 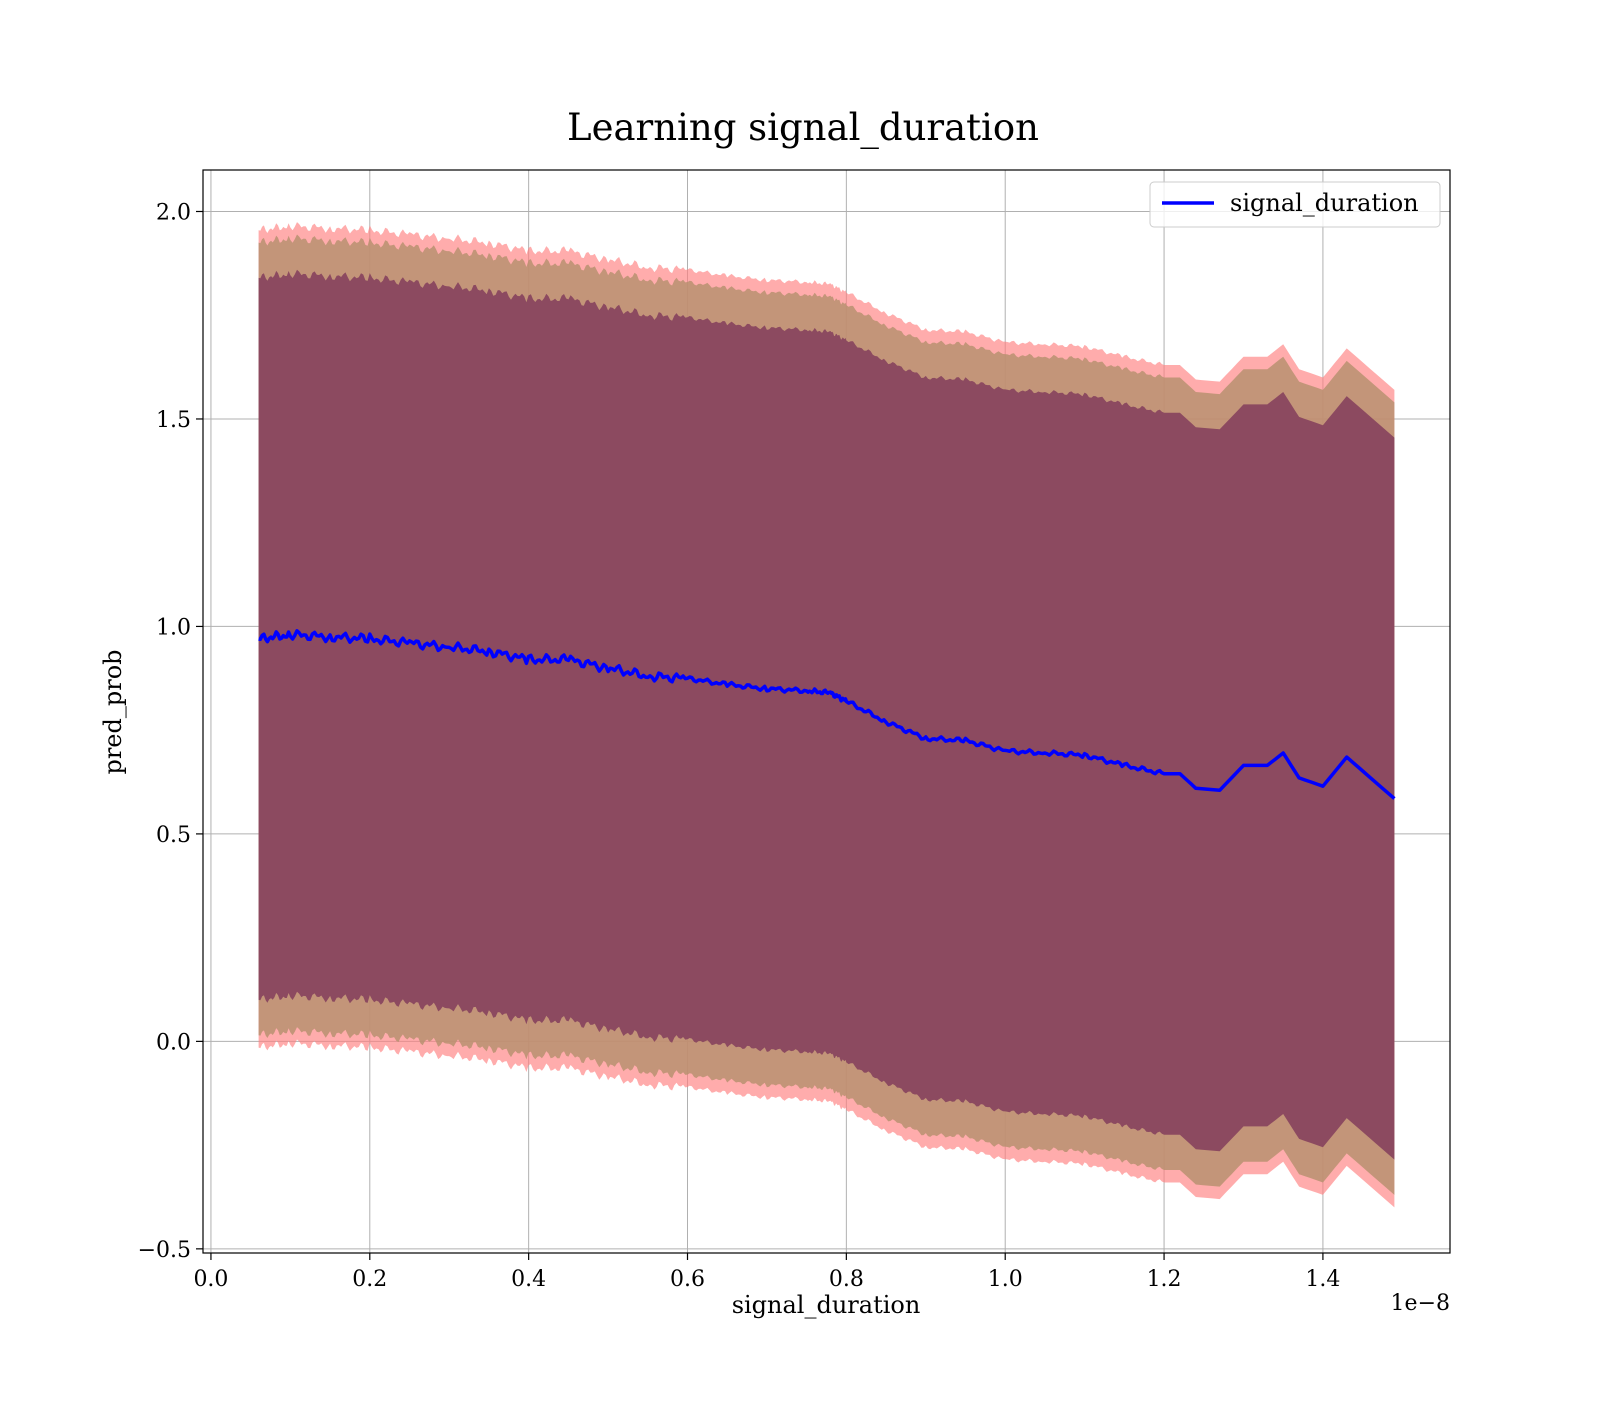 I want to click on series-line-signal-duration, so click(x=827, y=714).